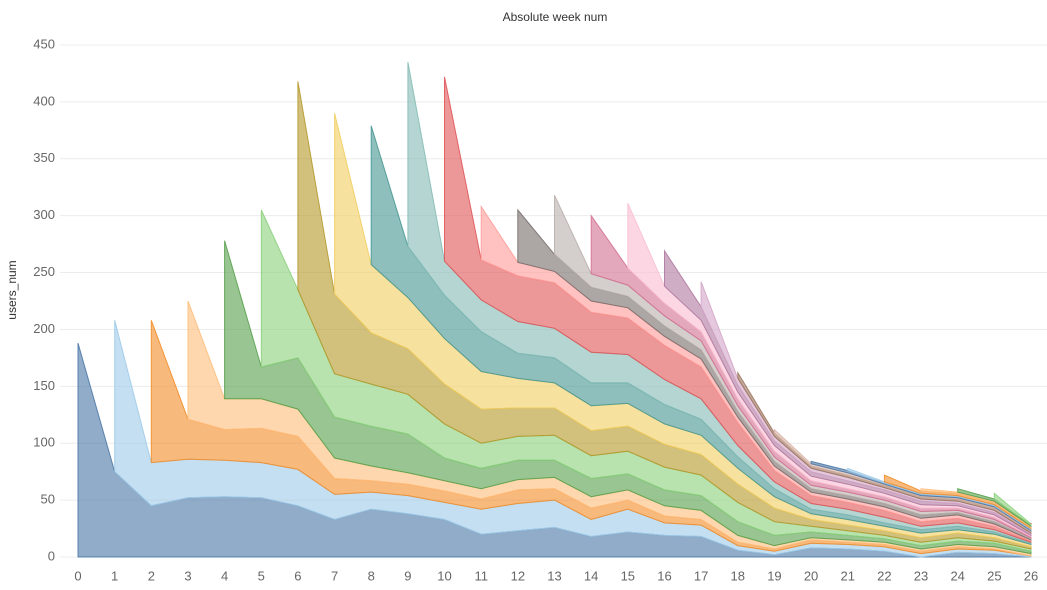 The image size is (1047, 590). What do you see at coordinates (701, 575) in the screenshot?
I see `x-tick-label: 17` at bounding box center [701, 575].